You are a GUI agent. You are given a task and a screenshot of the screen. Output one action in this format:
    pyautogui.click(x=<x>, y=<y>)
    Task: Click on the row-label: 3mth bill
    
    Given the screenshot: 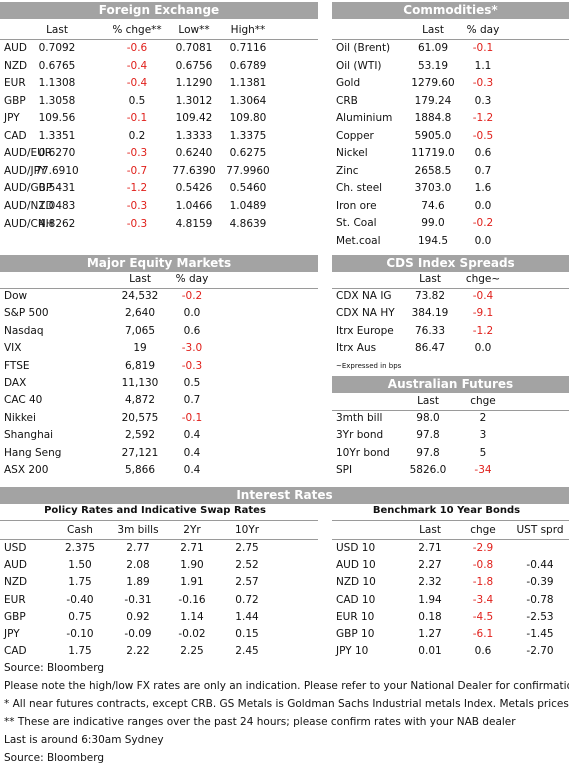 What is the action you would take?
    pyautogui.click(x=359, y=418)
    